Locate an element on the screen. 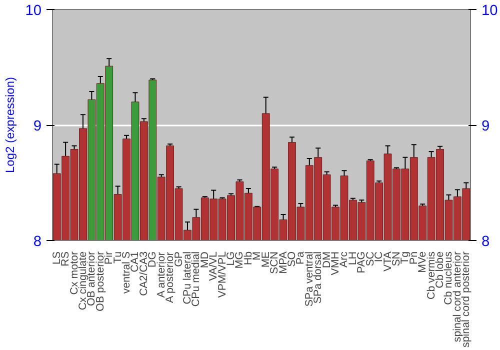  y-axis-title: Log2 (expression) is located at coordinates (10, 125).